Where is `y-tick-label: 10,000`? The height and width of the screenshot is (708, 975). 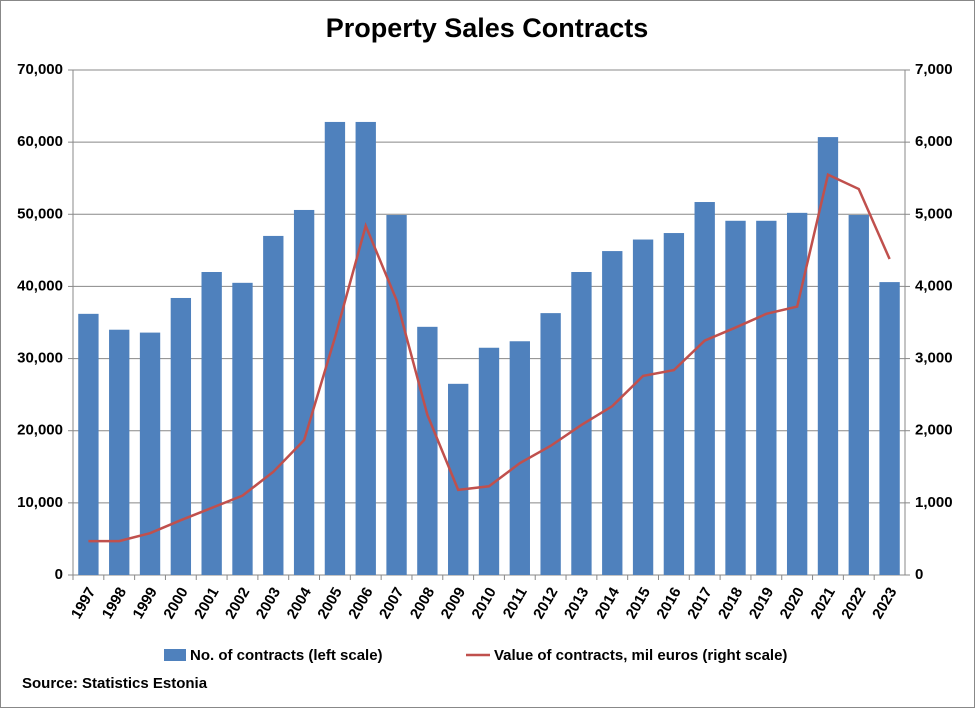 y-tick-label: 10,000 is located at coordinates (40, 502).